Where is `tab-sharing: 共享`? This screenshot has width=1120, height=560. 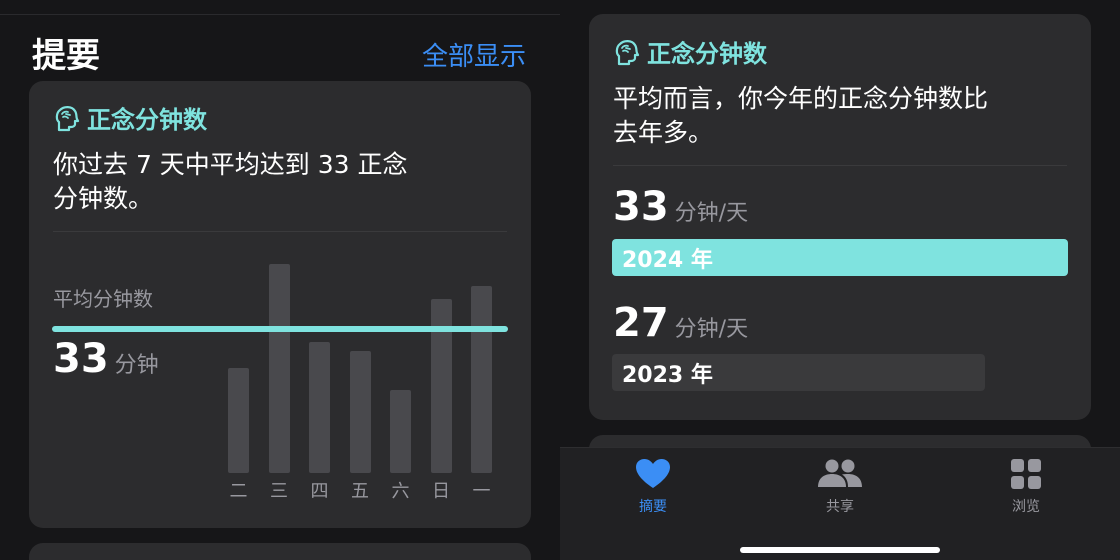 tab-sharing: 共享 is located at coordinates (840, 487).